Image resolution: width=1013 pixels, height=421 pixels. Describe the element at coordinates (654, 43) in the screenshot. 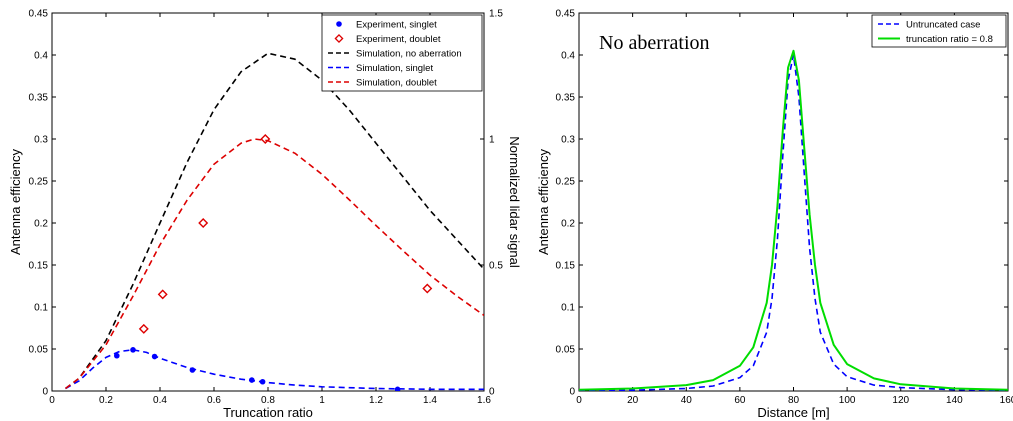

I see `chart-title: No aberration` at that location.